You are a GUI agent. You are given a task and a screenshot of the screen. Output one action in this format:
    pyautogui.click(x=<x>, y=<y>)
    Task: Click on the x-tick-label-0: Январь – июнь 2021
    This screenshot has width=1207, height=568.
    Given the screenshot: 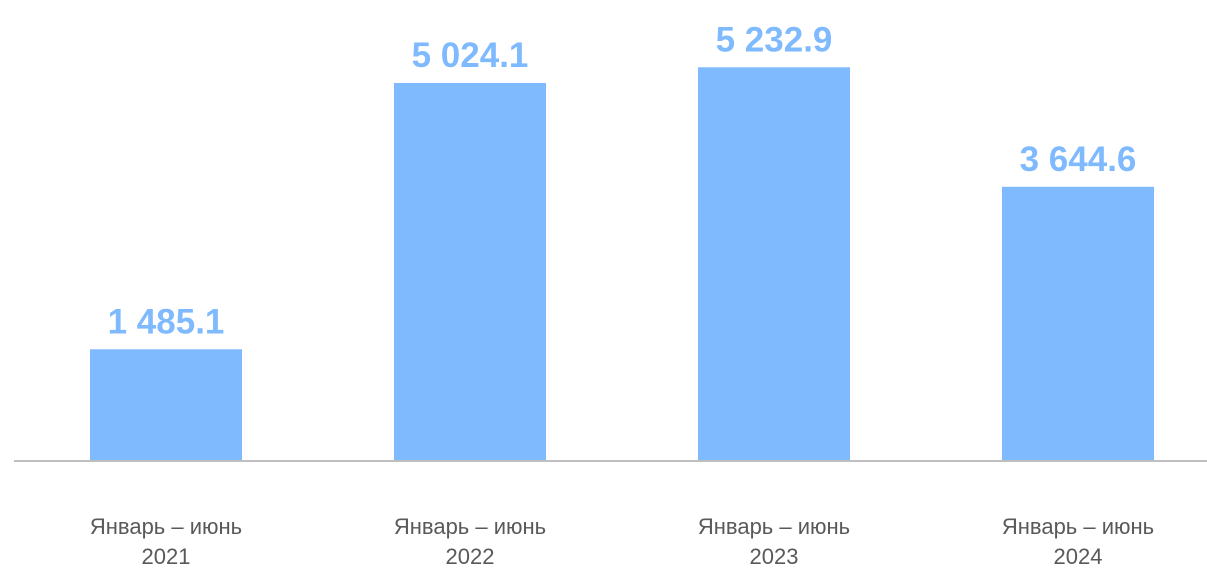 What is the action you would take?
    pyautogui.click(x=166, y=541)
    